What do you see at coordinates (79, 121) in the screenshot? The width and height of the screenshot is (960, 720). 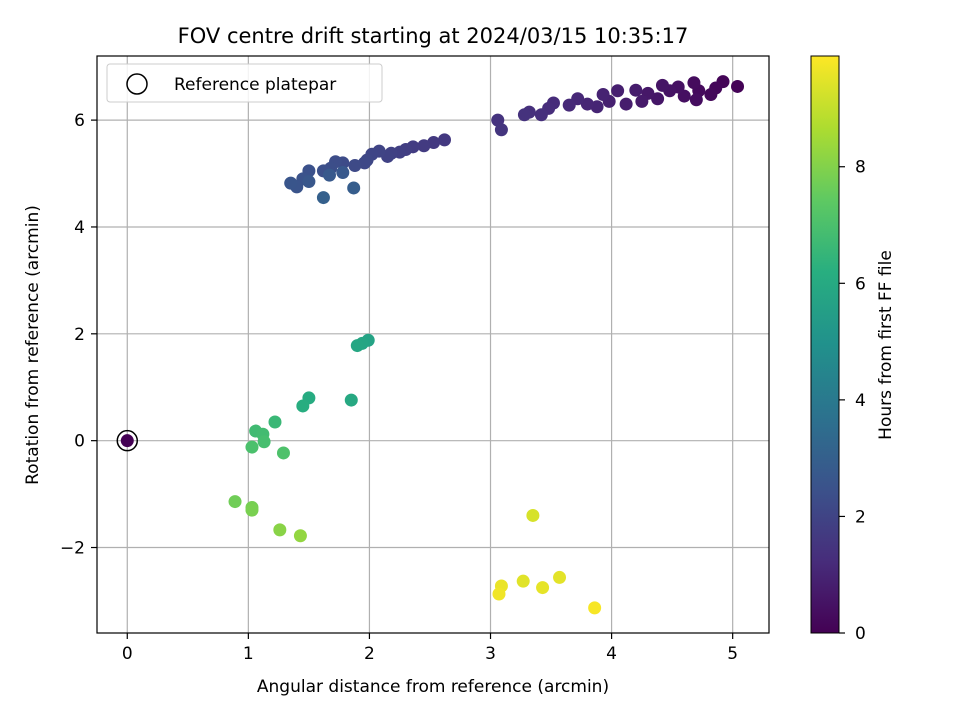 I see `y-tick-label: 6` at bounding box center [79, 121].